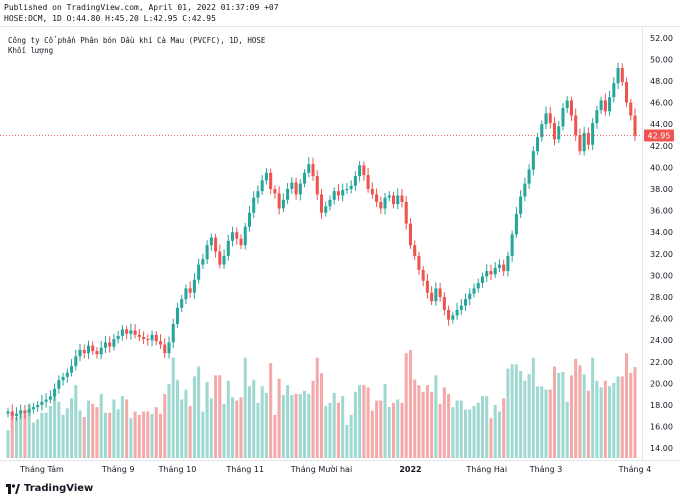 Image resolution: width=680 pixels, height=501 pixels. I want to click on x-tick-label: Tháng 3, so click(546, 469).